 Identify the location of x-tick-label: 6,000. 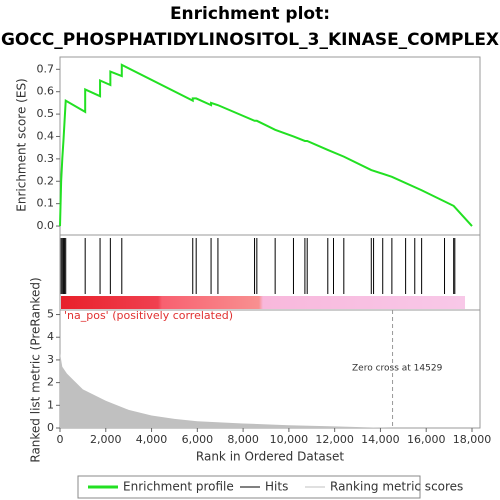
(198, 439).